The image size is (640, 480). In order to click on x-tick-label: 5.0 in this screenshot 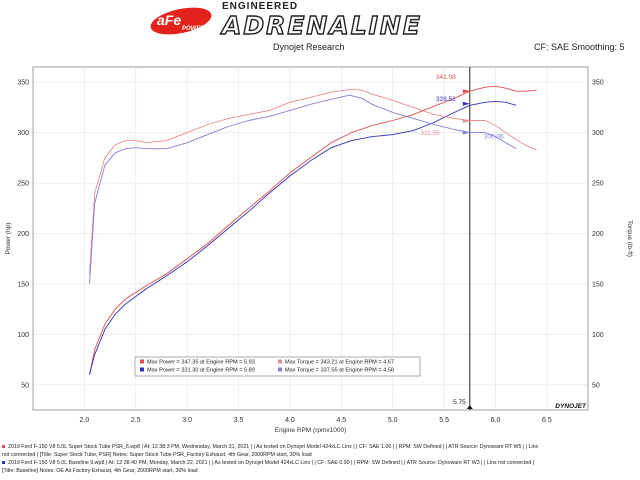, I will do `click(393, 420)`.